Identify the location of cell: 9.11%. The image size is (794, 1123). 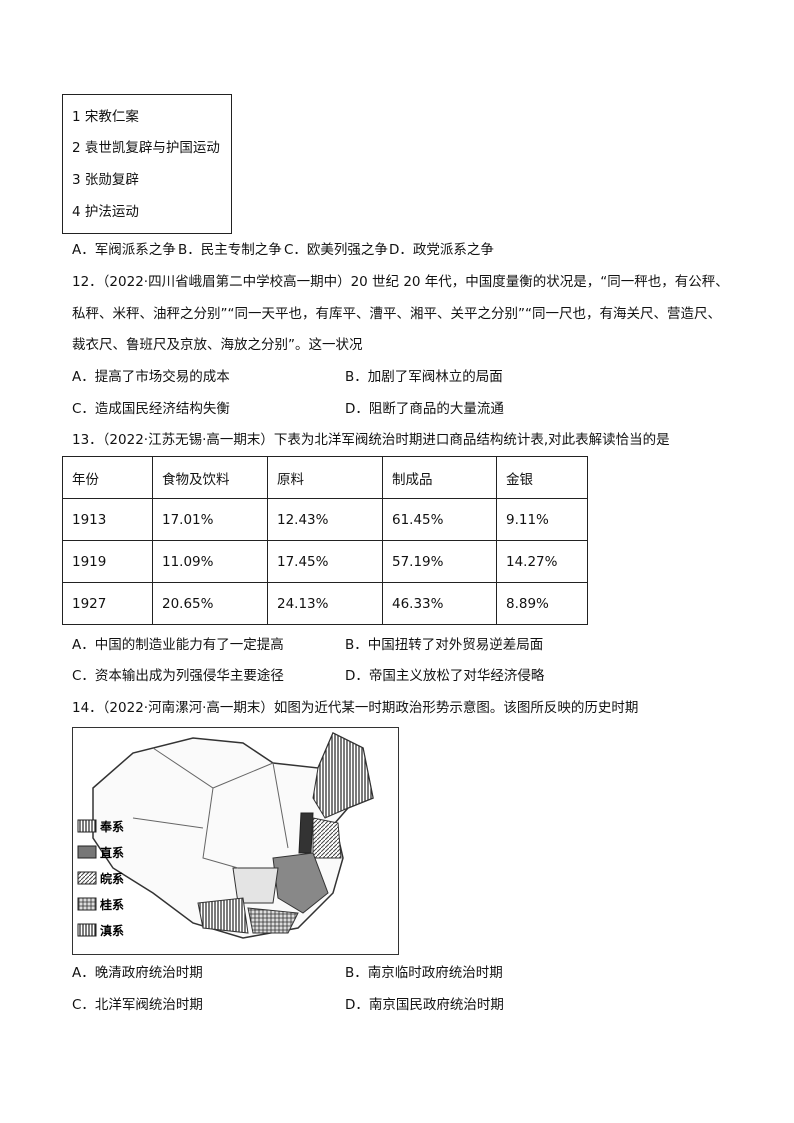
(542, 519).